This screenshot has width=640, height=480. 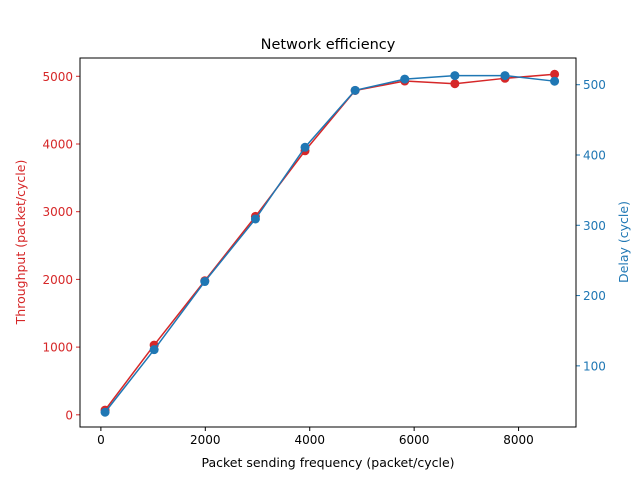 What do you see at coordinates (57, 212) in the screenshot?
I see `left-tick-label: 3000` at bounding box center [57, 212].